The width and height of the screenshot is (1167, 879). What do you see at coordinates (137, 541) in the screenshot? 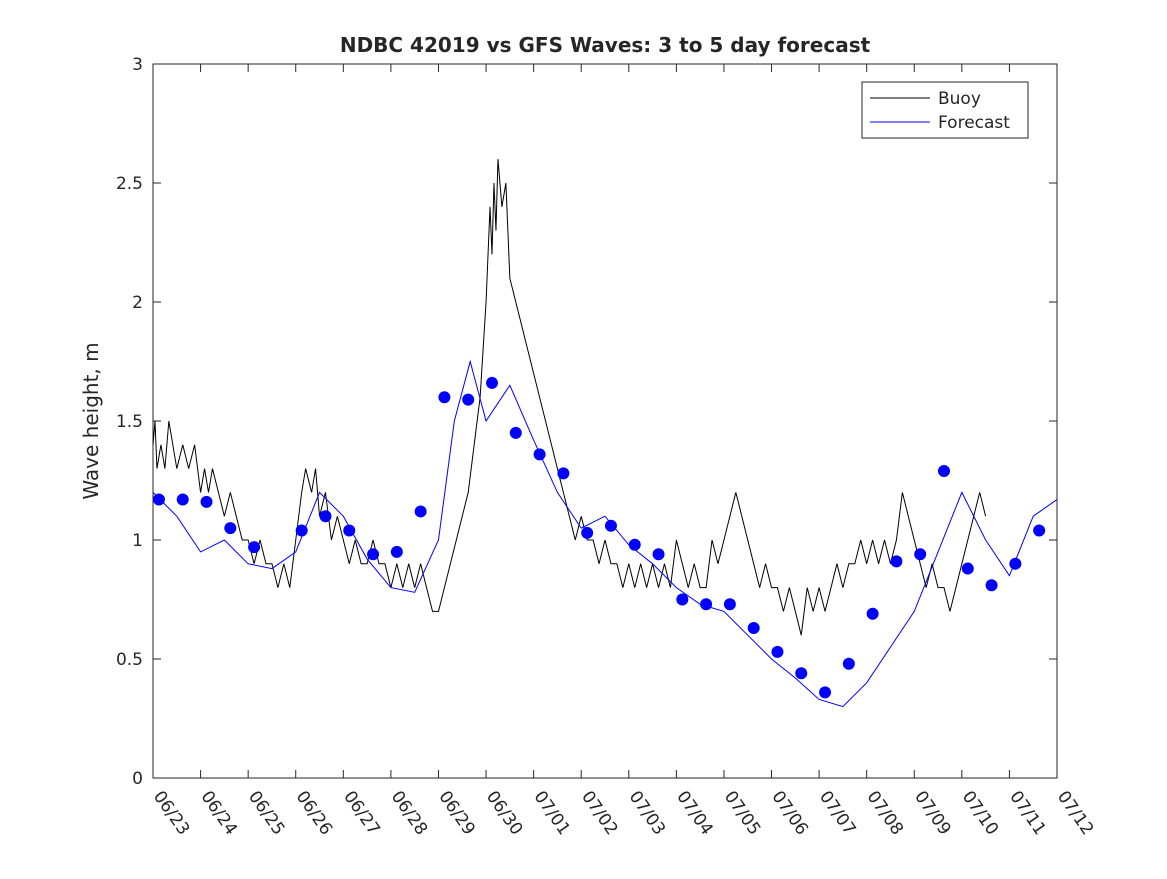
I see `y-tick-label: 1` at bounding box center [137, 541].